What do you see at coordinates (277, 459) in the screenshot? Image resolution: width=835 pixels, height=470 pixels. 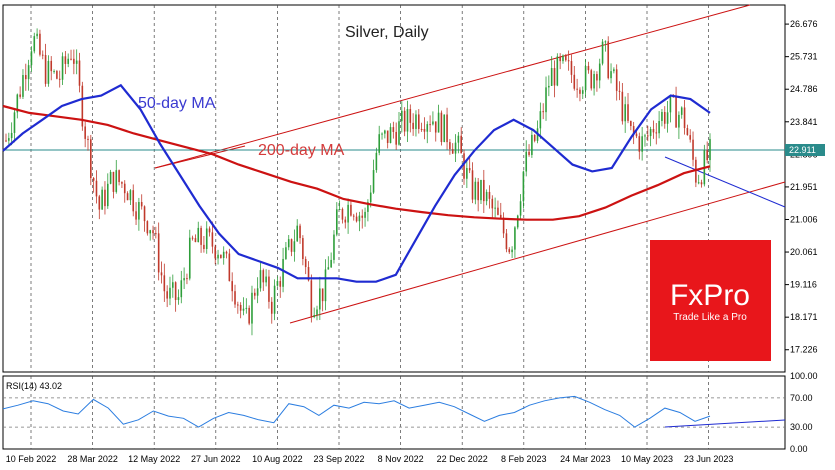 I see `date-tick-label: 10 Aug 2022` at bounding box center [277, 459].